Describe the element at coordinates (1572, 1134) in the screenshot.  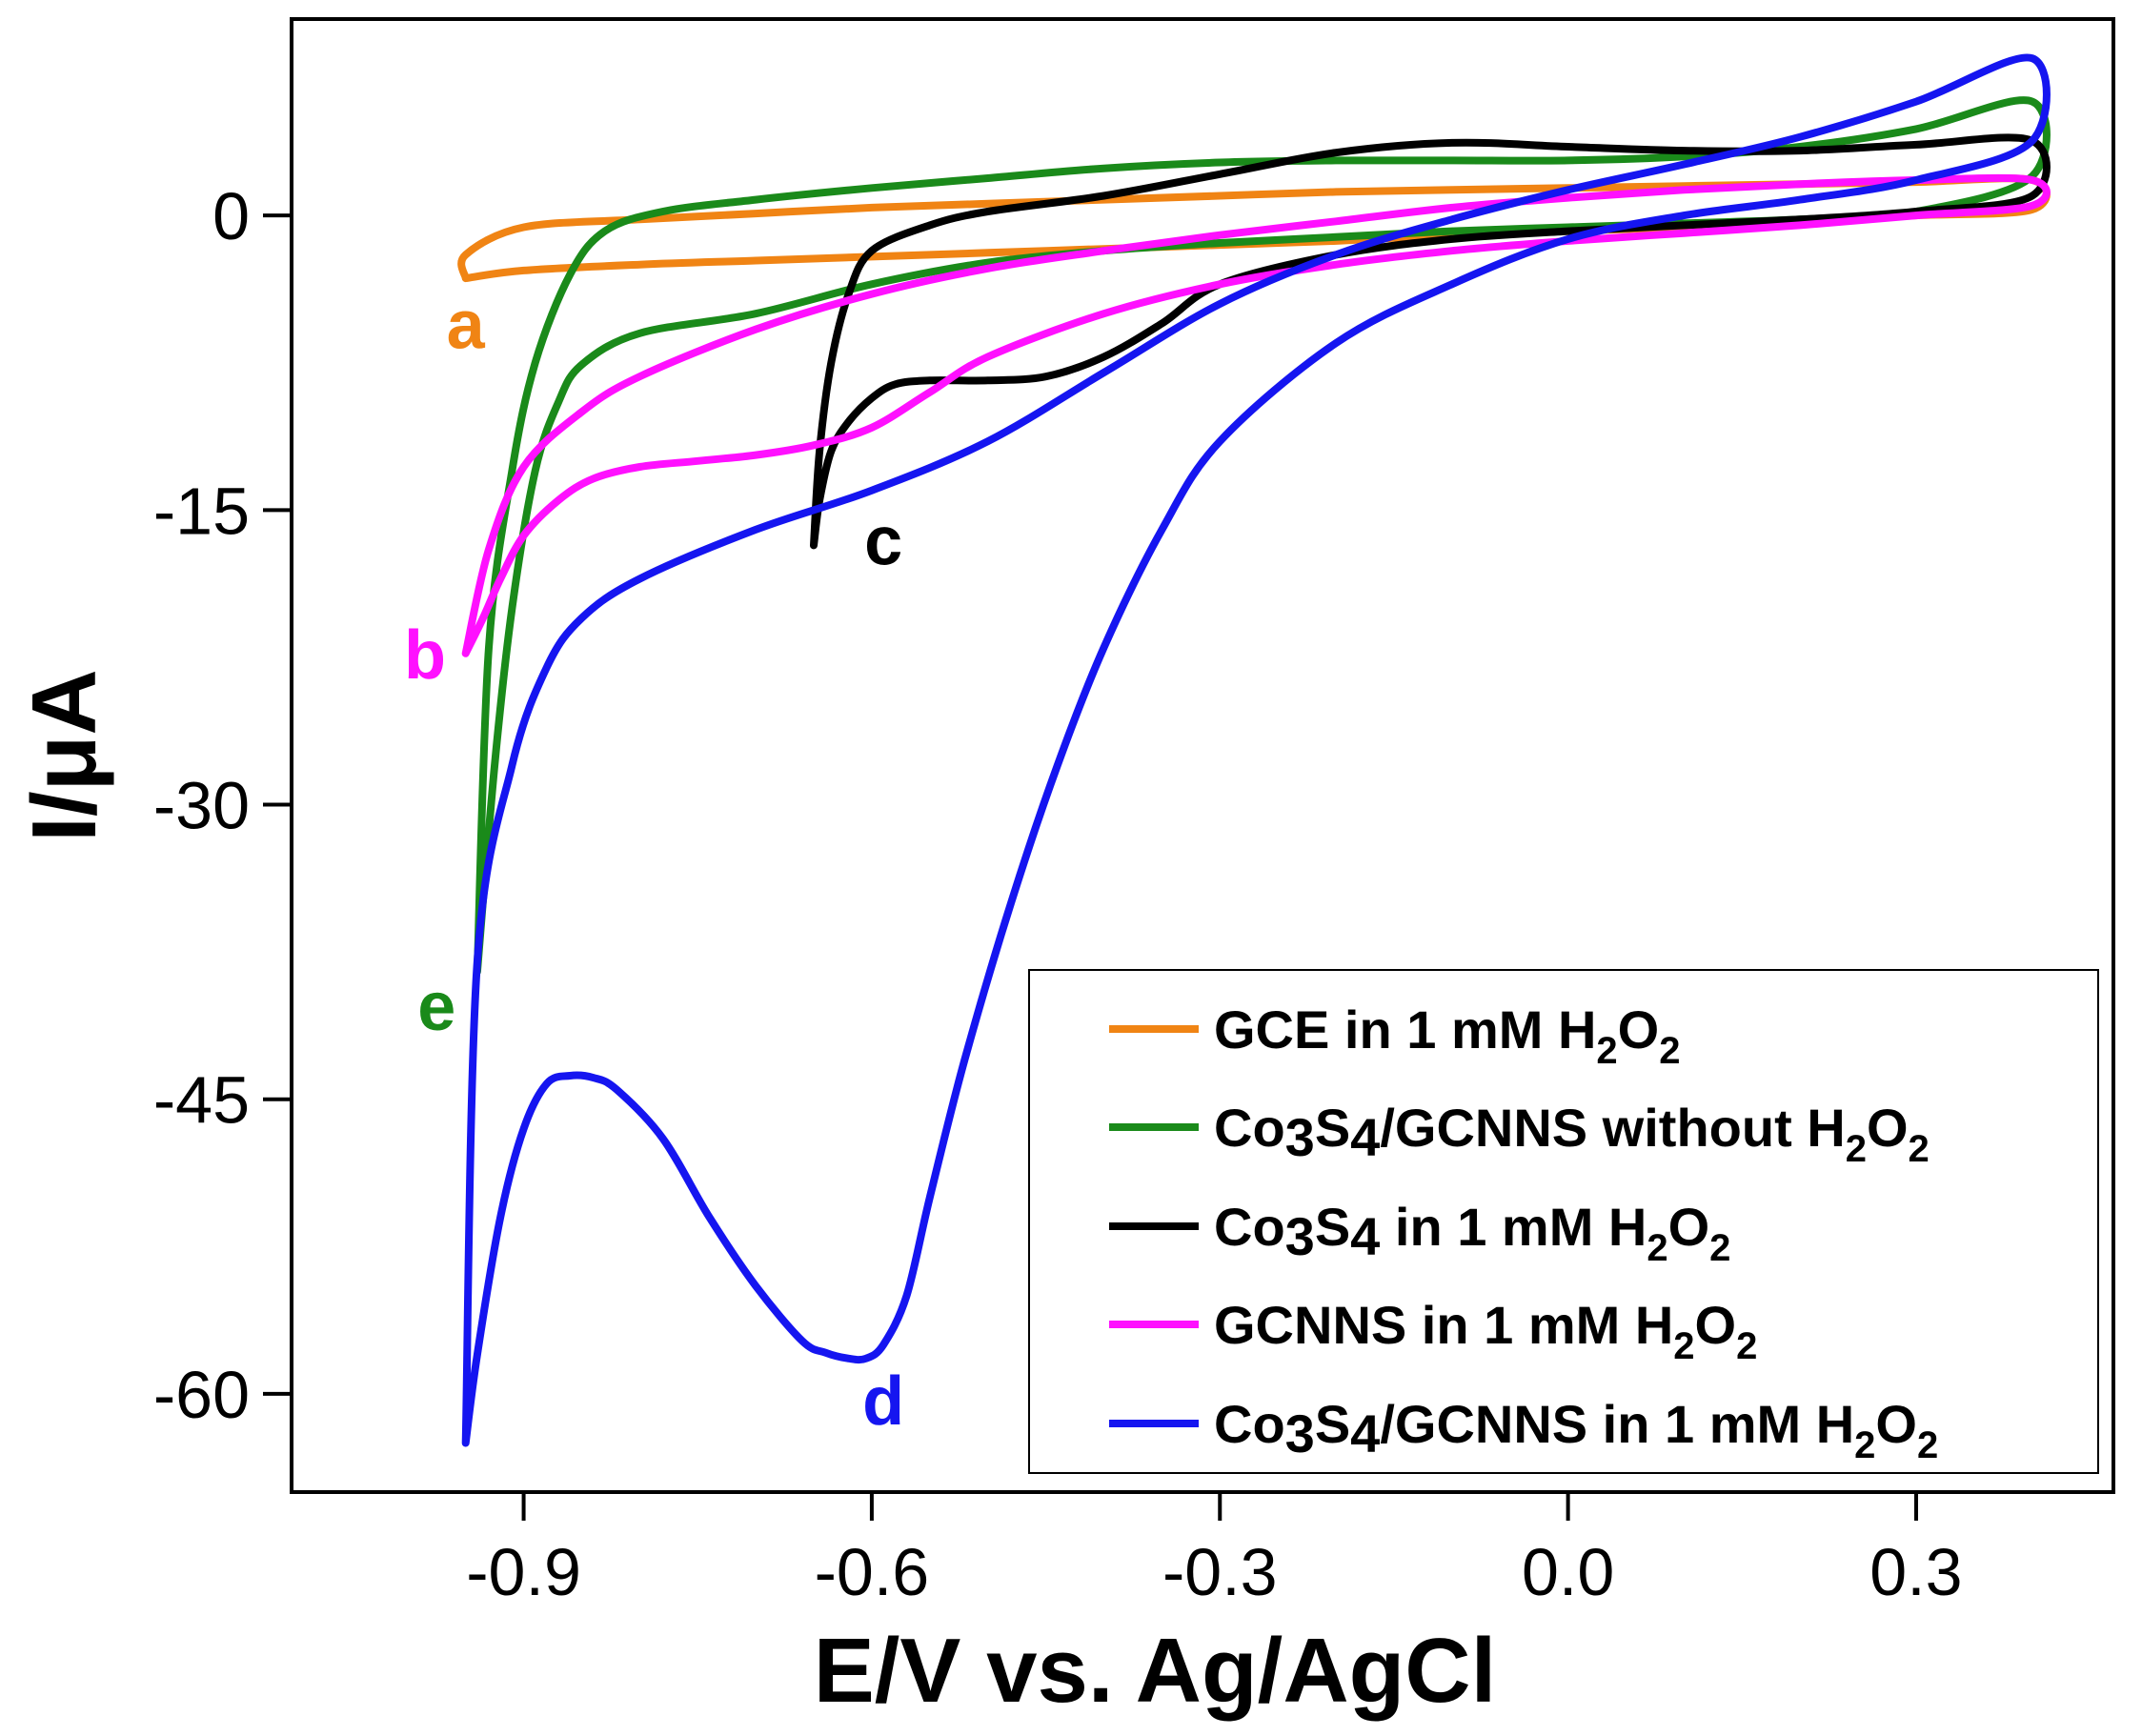
I see `legend-entry-co3s4-gcnns-without-h2o2: Co3S4/GCNNS without H2O2` at that location.